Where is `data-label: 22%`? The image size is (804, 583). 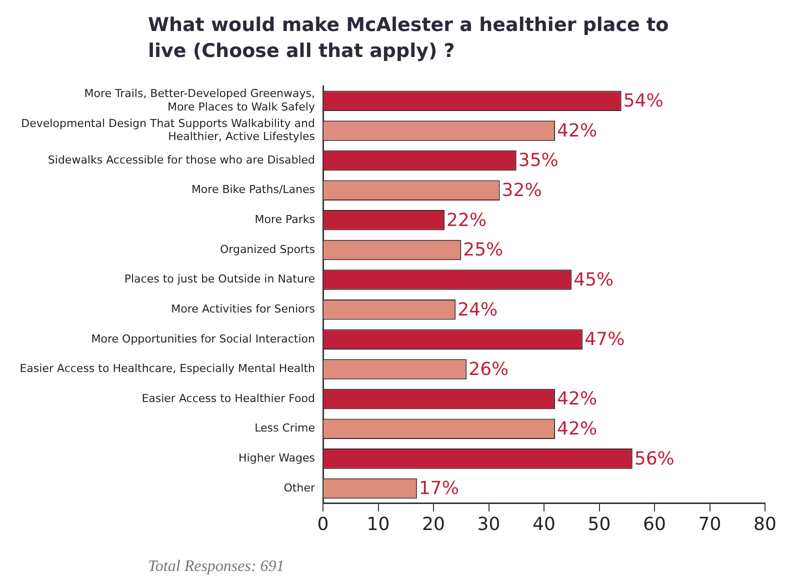 data-label: 22% is located at coordinates (466, 220).